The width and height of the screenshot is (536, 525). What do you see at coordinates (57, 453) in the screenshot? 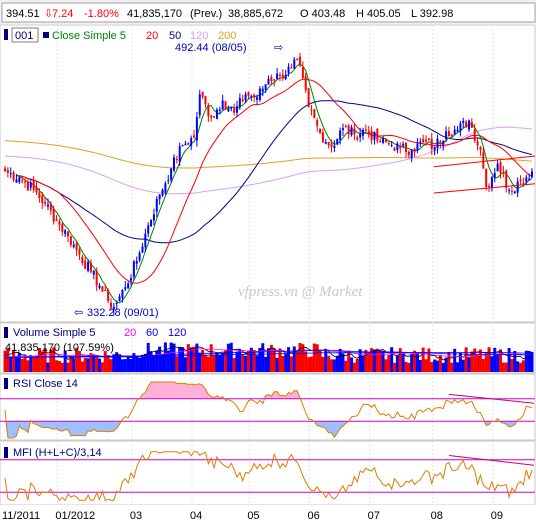
I see `legend-mfi: MFI (H+L+C)/3,14` at bounding box center [57, 453].